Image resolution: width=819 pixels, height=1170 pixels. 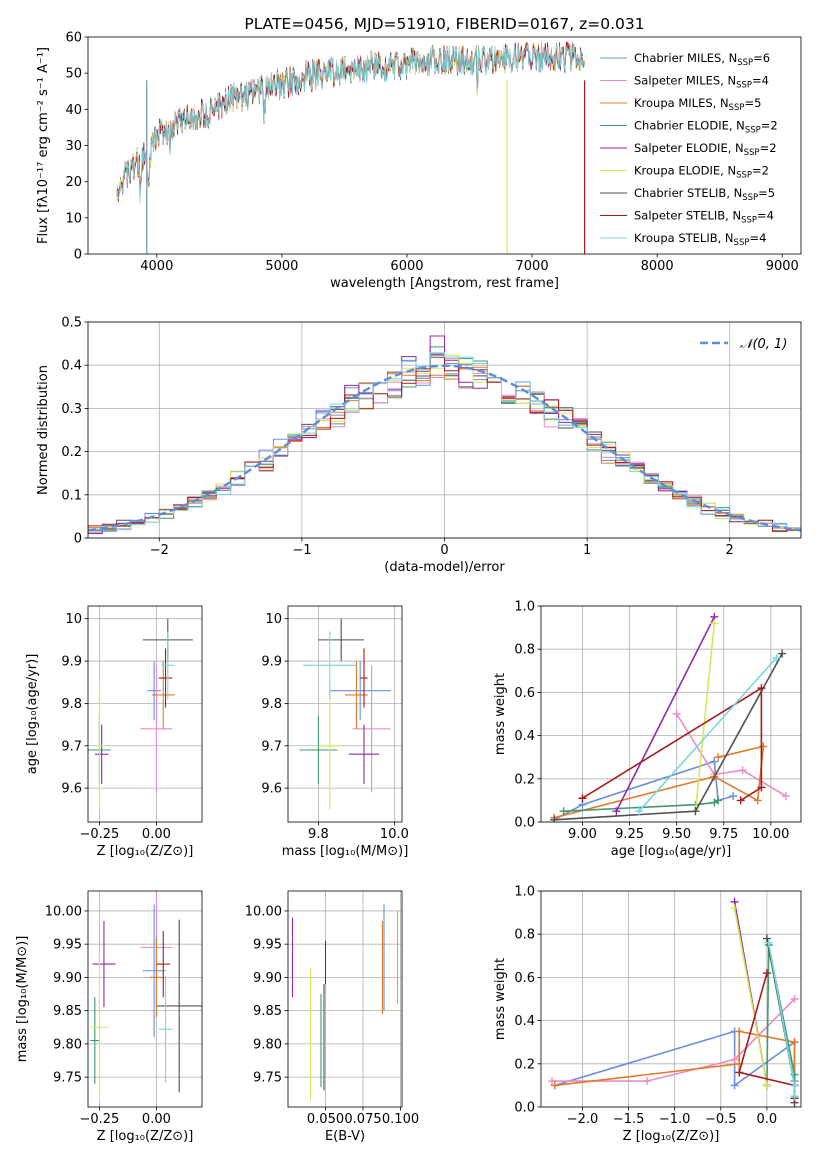 What do you see at coordinates (671, 1136) in the screenshot?
I see `x-axis-label: Z [log₁₀(Z/Z⊙)]` at bounding box center [671, 1136].